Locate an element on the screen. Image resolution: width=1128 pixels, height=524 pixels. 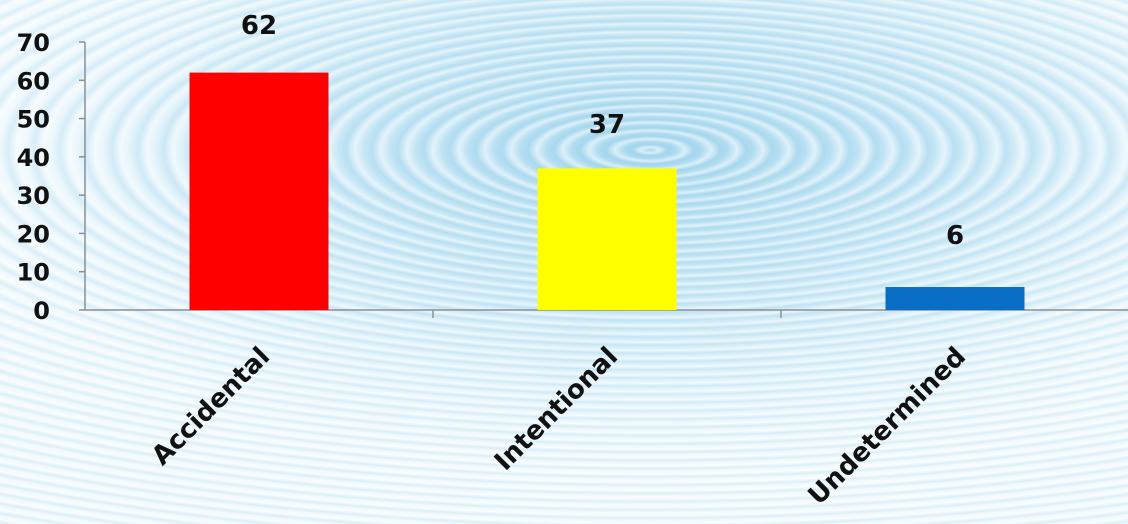
y-tick-label: 70 is located at coordinates (33, 43).